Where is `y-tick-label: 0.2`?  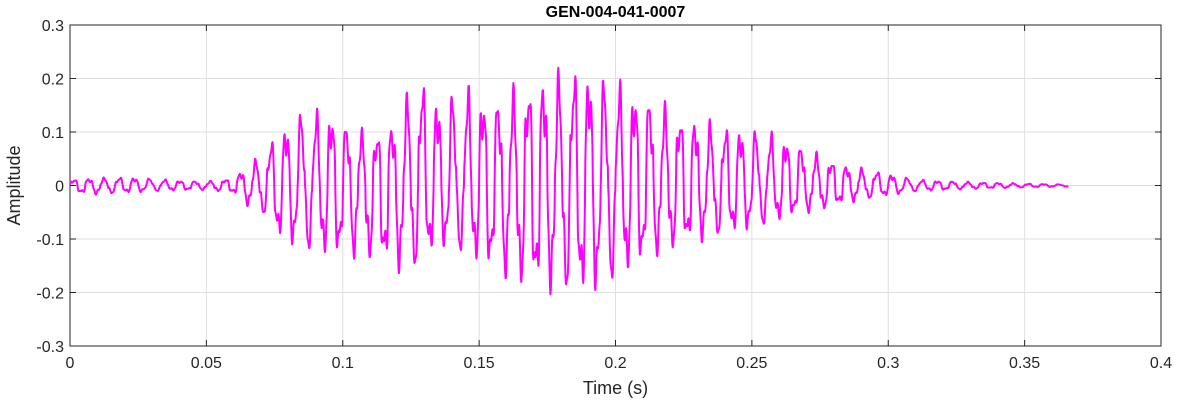
y-tick-label: 0.2 is located at coordinates (53, 80).